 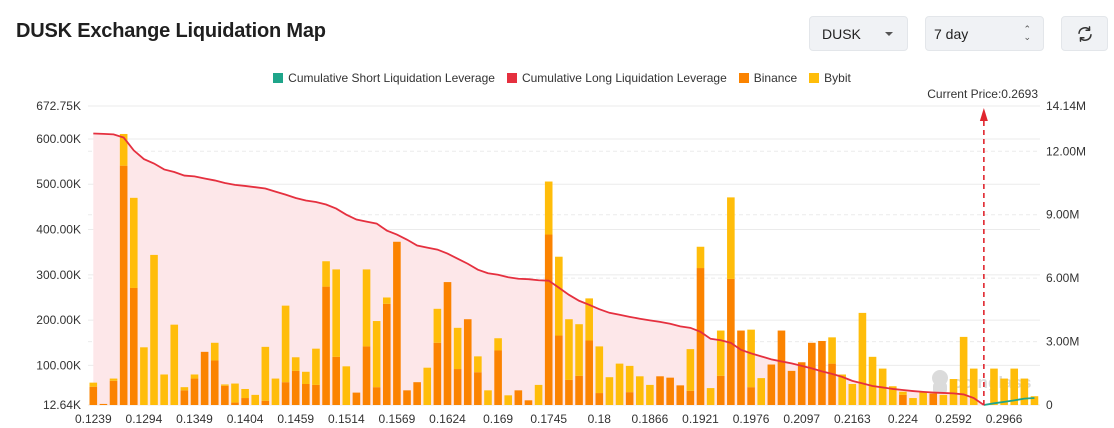 I want to click on y-left-tick-label: 300.00K, so click(x=58, y=275).